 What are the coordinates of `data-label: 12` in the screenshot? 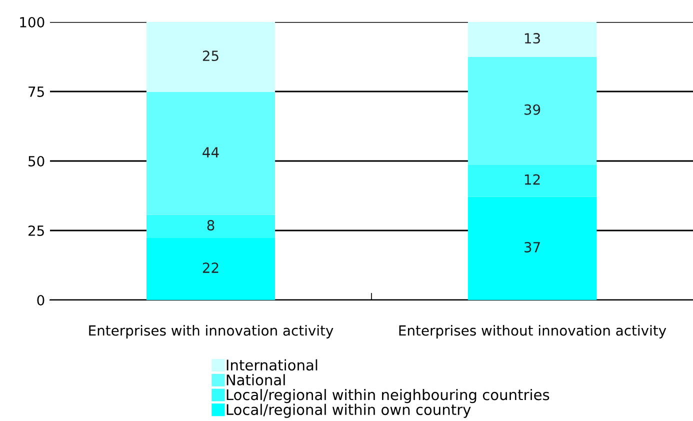 It's located at (532, 179).